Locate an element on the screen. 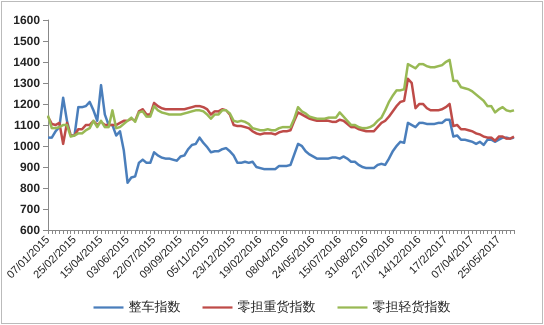 This screenshot has width=544, height=325. y-tick-label: 900 is located at coordinates (30, 167).